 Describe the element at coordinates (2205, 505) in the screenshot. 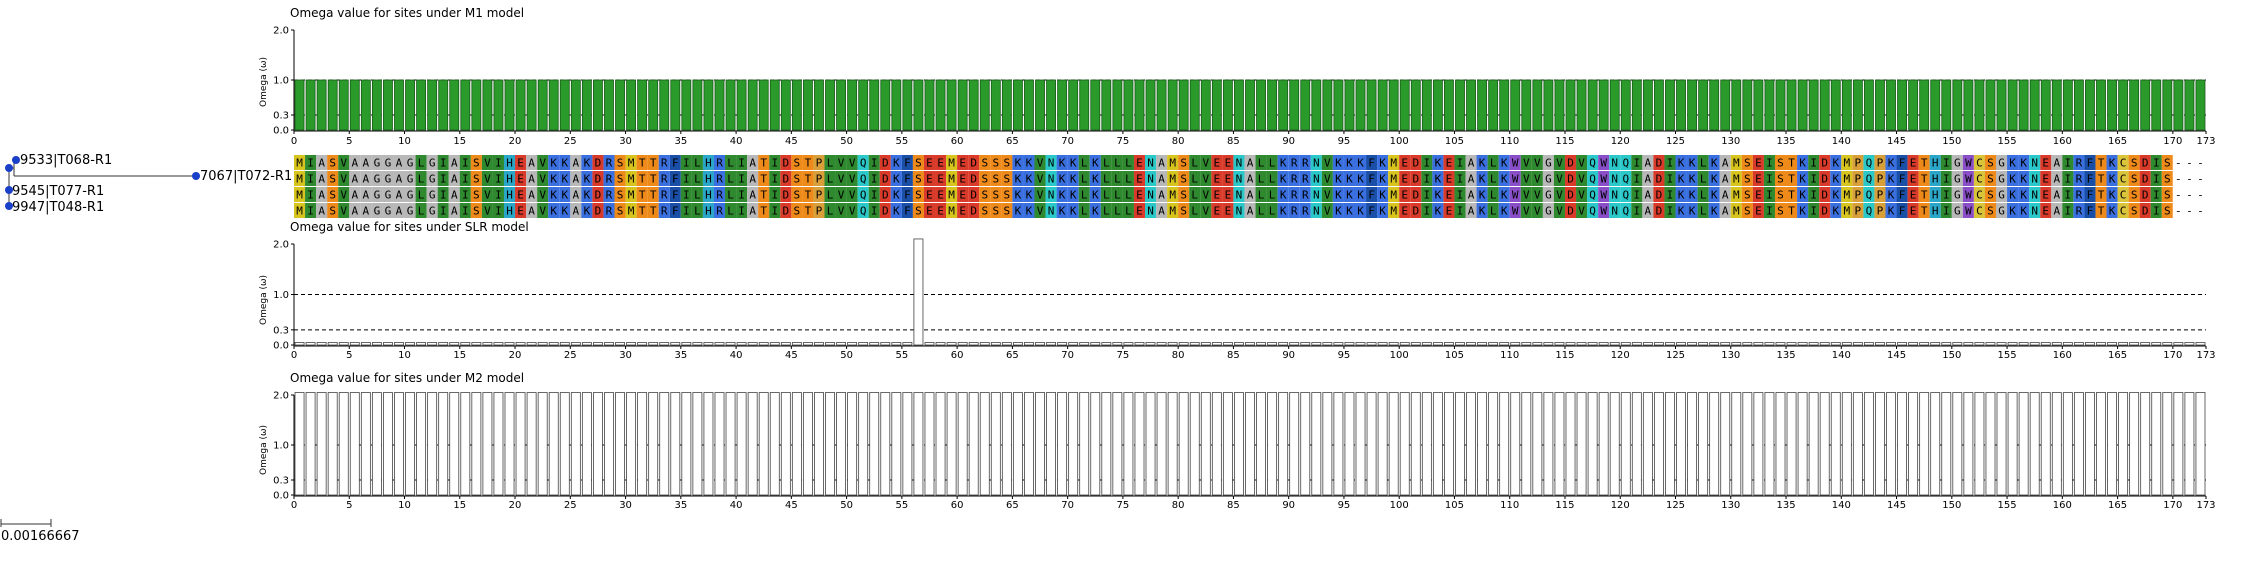

I see `x-tick-label: 173` at that location.